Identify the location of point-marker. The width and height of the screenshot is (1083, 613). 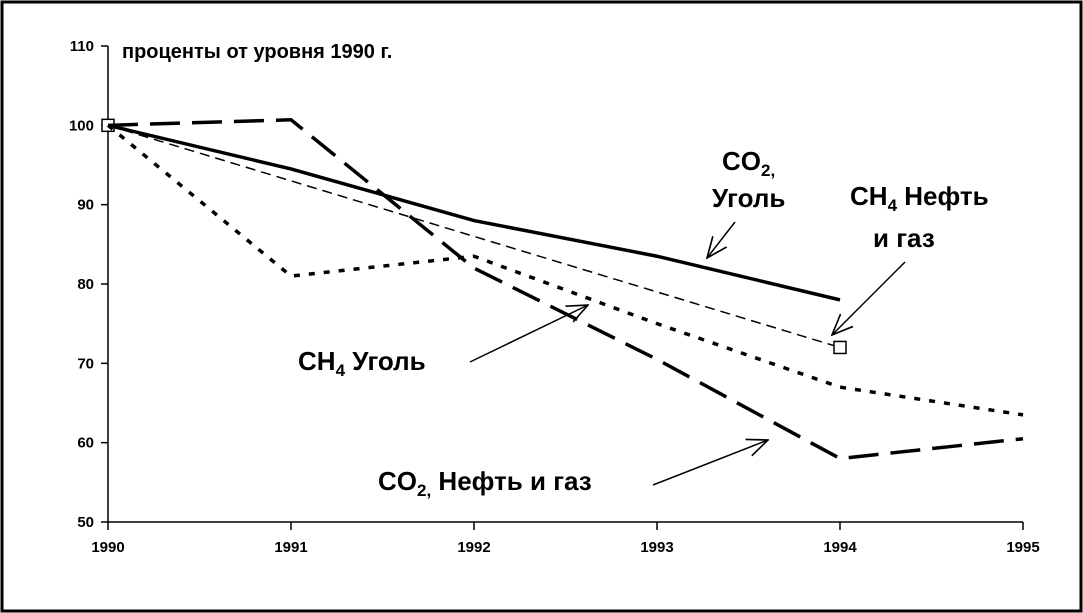
(840, 347).